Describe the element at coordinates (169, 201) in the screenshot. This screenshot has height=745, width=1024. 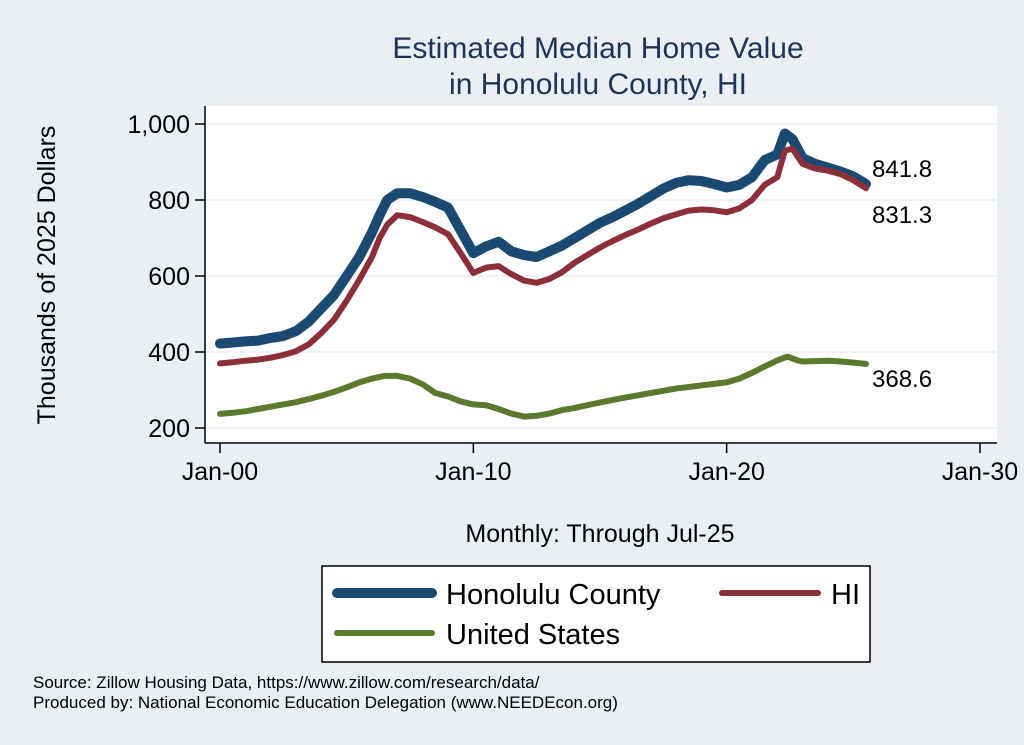
I see `y-tick-label: 800` at that location.